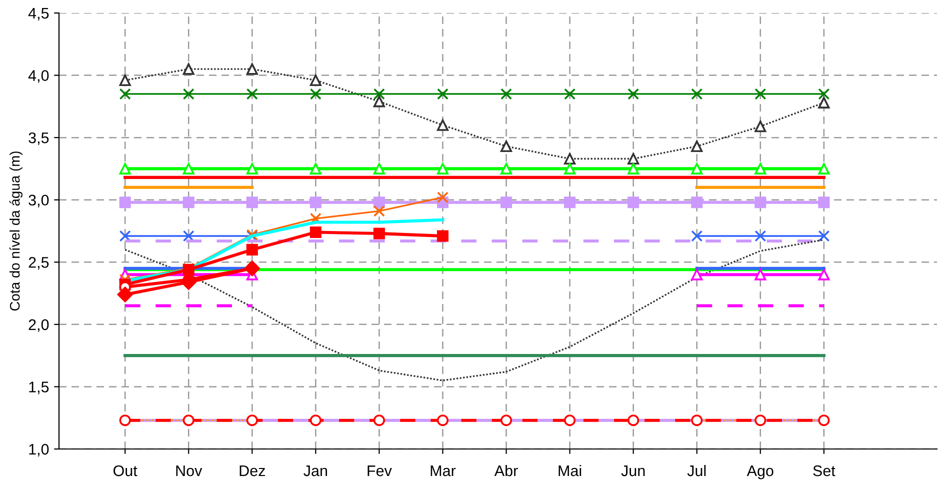  Describe the element at coordinates (380, 471) in the screenshot. I see `x-tick-label: Fev` at that location.